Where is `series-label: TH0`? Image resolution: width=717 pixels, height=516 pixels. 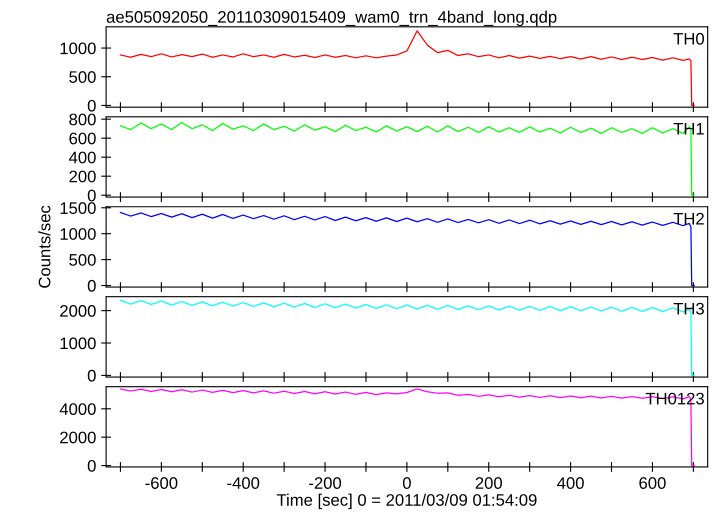
series-label: TH0 is located at coordinates (689, 38).